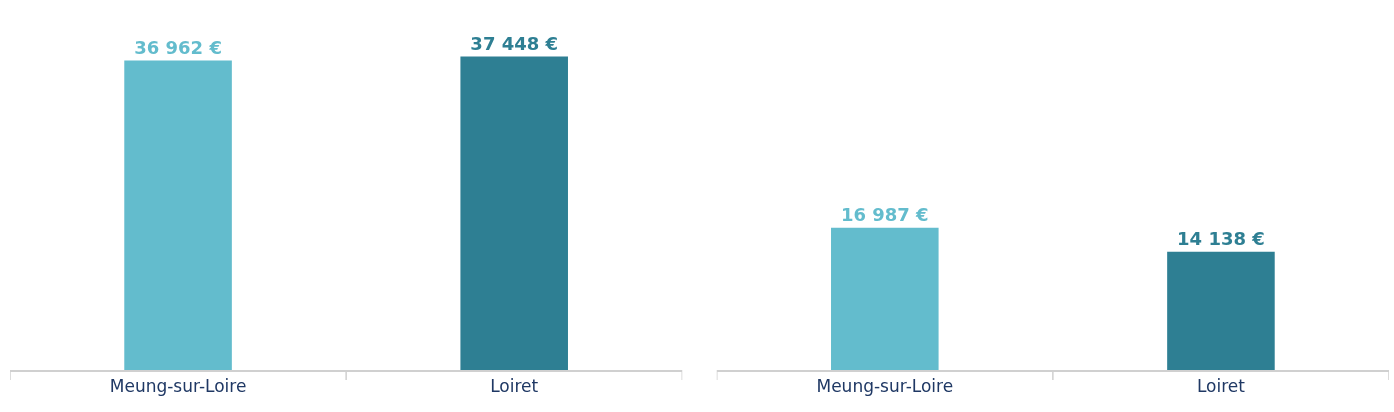 Image resolution: width=1394 pixels, height=412 pixels. What do you see at coordinates (1221, 238) in the screenshot?
I see `data-label: 14 138 €` at bounding box center [1221, 238].